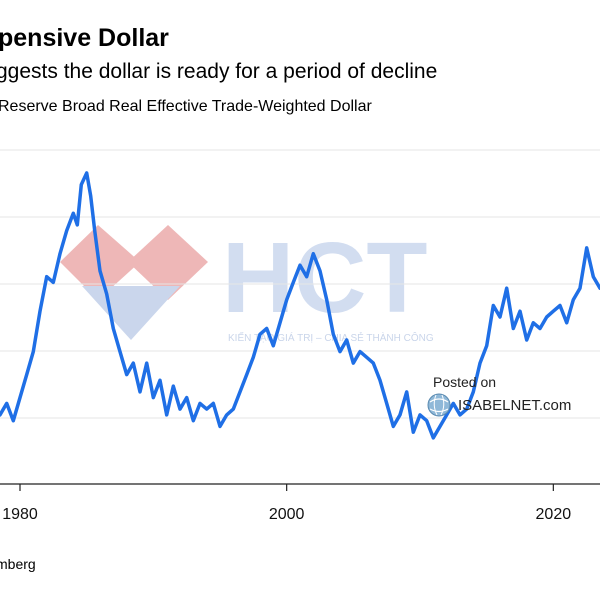 The height and width of the screenshot is (600, 600). What do you see at coordinates (84, 38) in the screenshot?
I see `chart-title: pensive Dollar` at bounding box center [84, 38].